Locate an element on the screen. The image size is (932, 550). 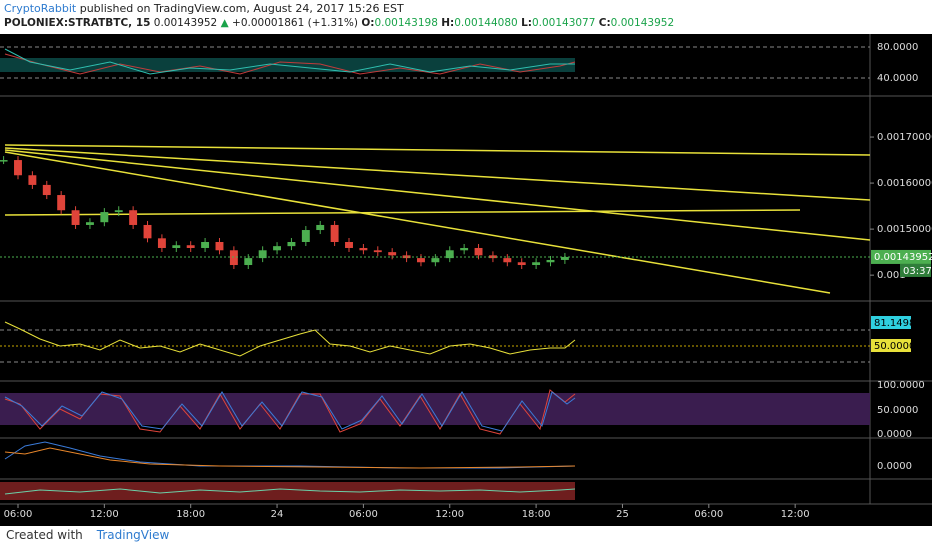
stoch-line is located at coordinates (290, 411).